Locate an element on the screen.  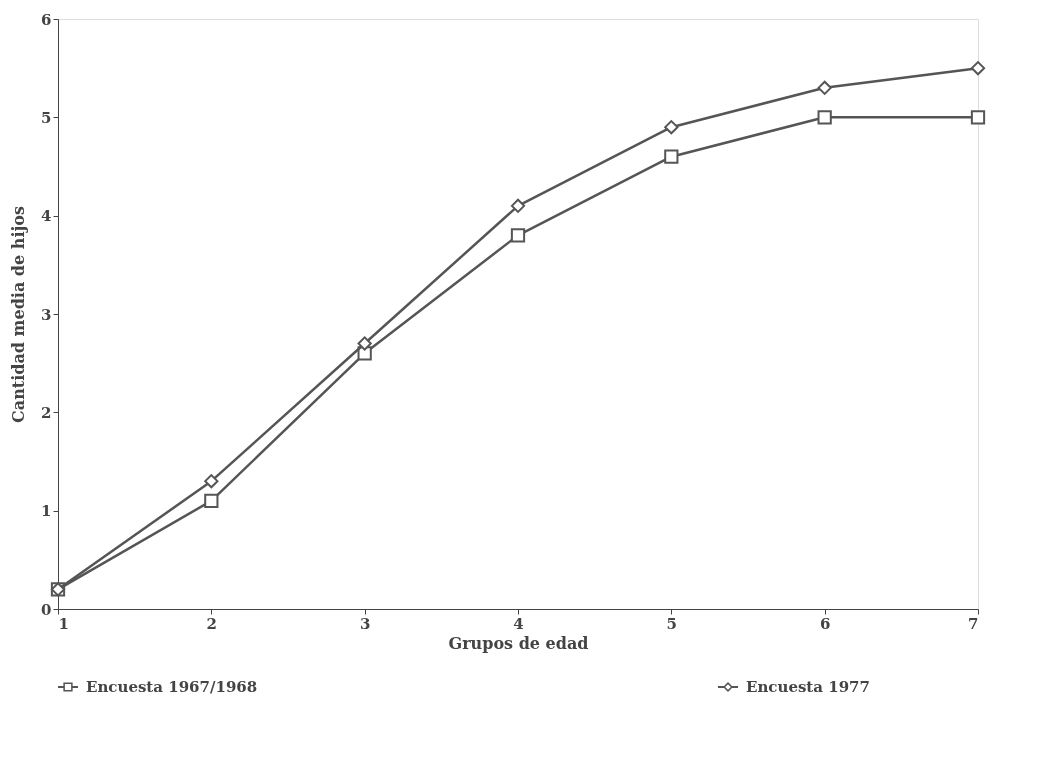
legend-label: Encuesta 1977 is located at coordinates (808, 687).